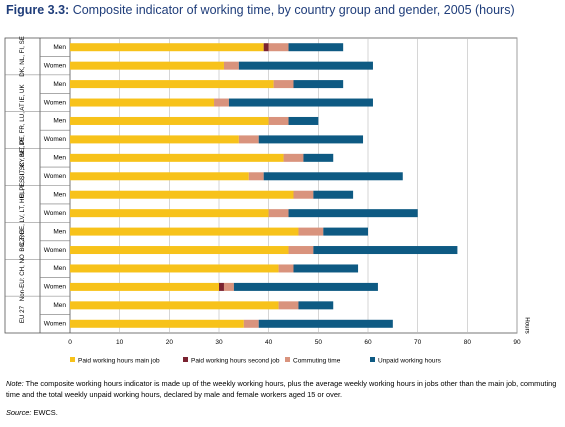 This screenshot has height=427, width=565. Describe the element at coordinates (22, 93) in the screenshot. I see `group-label: IE, UK` at that location.